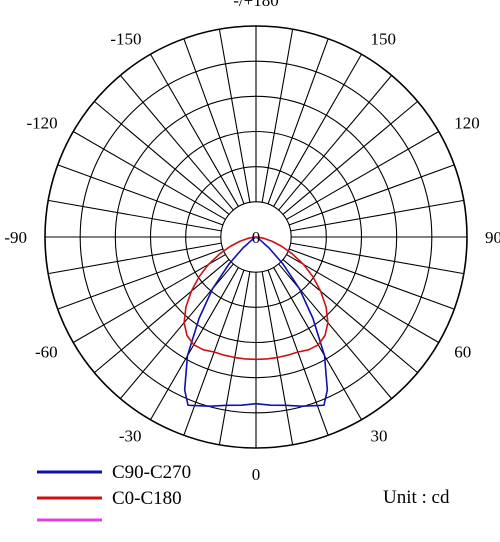 The image size is (500, 542). I want to click on angle-label: 90, so click(492, 237).